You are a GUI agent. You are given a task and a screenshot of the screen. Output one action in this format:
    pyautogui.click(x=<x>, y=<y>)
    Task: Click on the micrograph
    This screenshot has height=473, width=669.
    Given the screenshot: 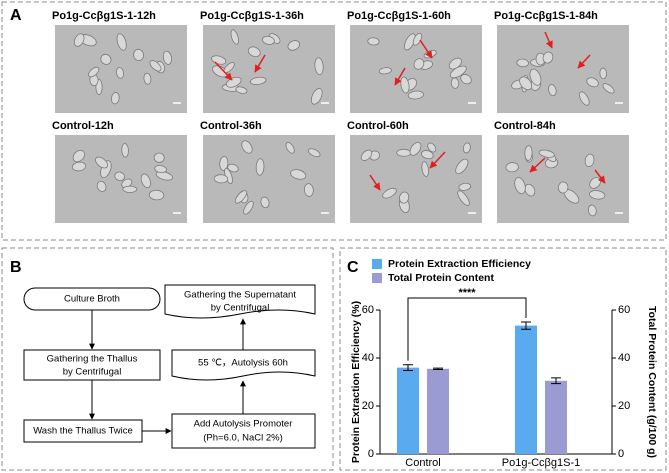 What is the action you would take?
    pyautogui.click(x=563, y=69)
    